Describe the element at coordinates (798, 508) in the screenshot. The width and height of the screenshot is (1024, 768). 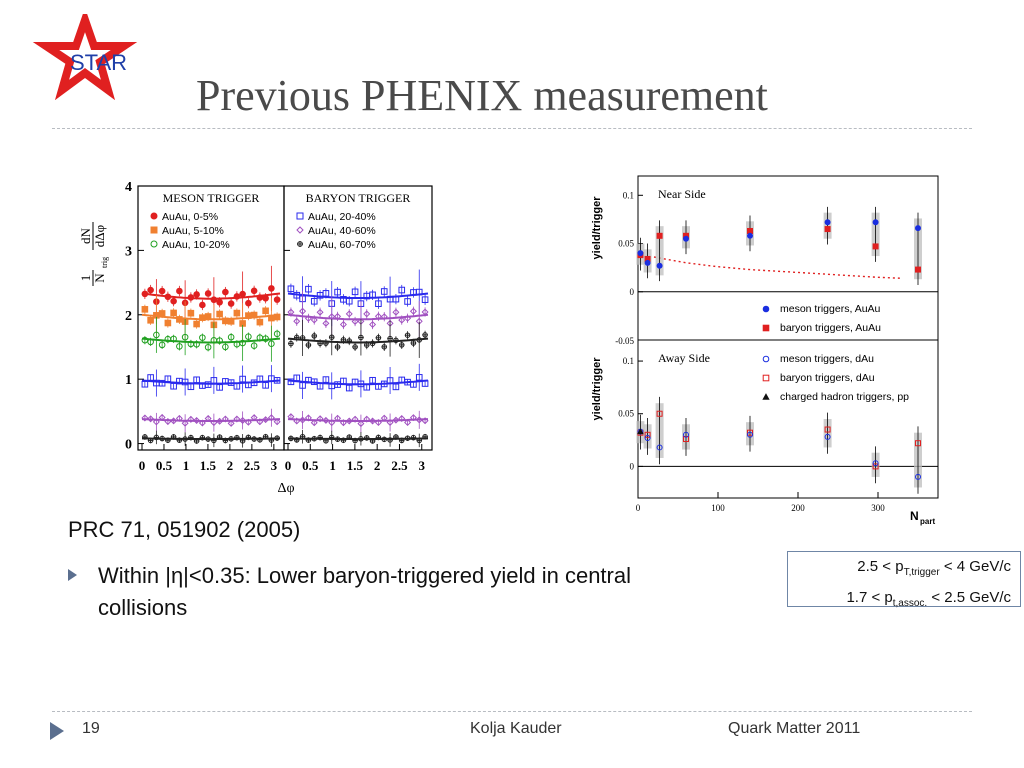
I see `x-tick-label: 200` at that location.